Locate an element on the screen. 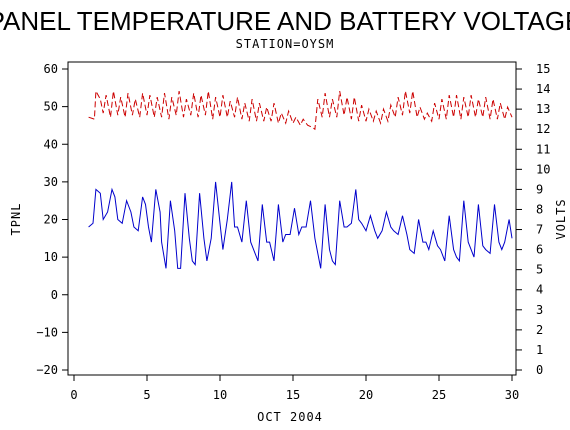 The height and width of the screenshot is (430, 570). right-y-tick-label: 12 is located at coordinates (543, 129).